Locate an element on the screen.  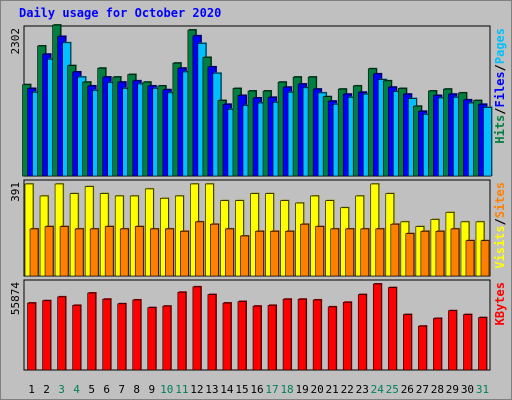
x-tick-13: 13 is located at coordinates (211, 389).